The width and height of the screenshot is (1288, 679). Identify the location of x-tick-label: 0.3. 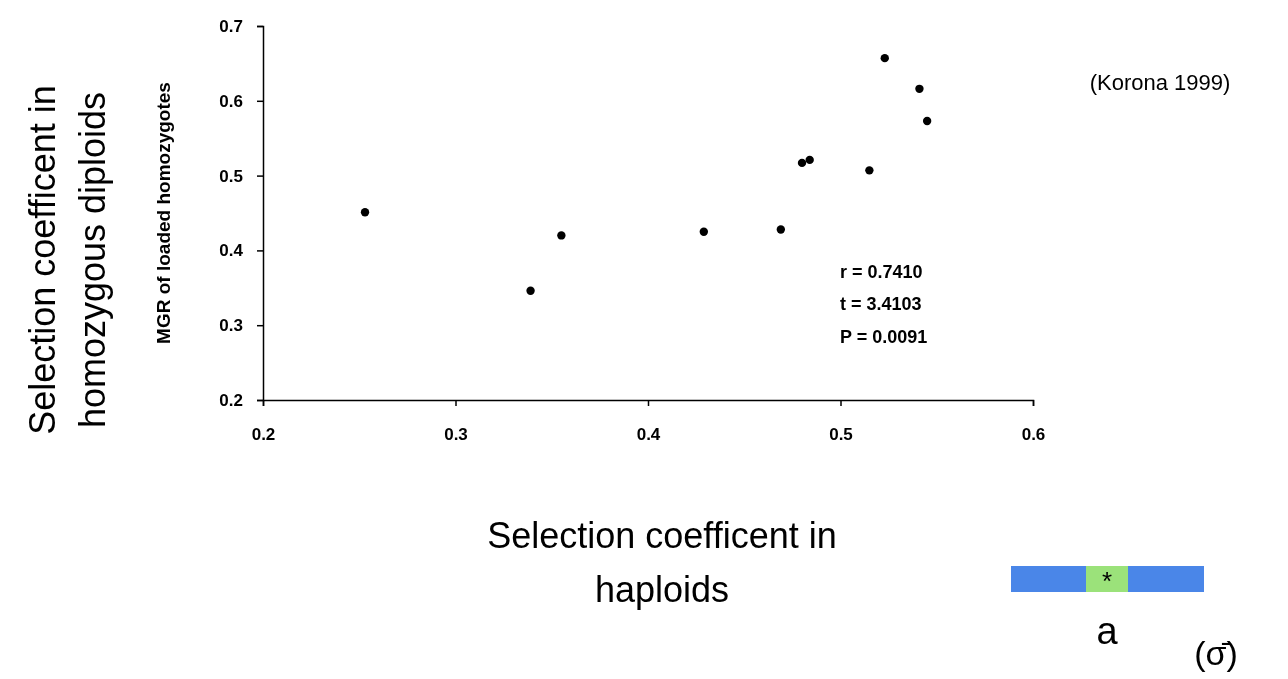
(456, 435).